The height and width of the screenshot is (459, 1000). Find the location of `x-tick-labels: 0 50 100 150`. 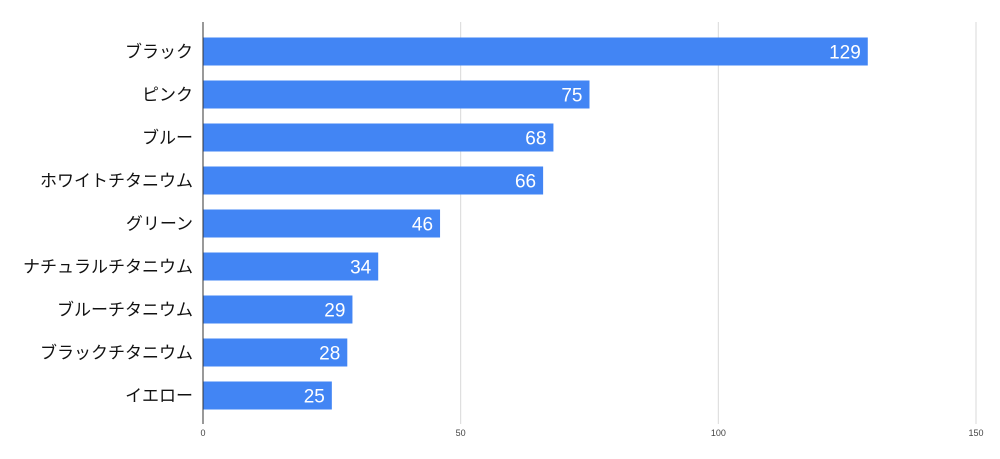

x-tick-labels: 0 50 100 150 is located at coordinates (591, 433).